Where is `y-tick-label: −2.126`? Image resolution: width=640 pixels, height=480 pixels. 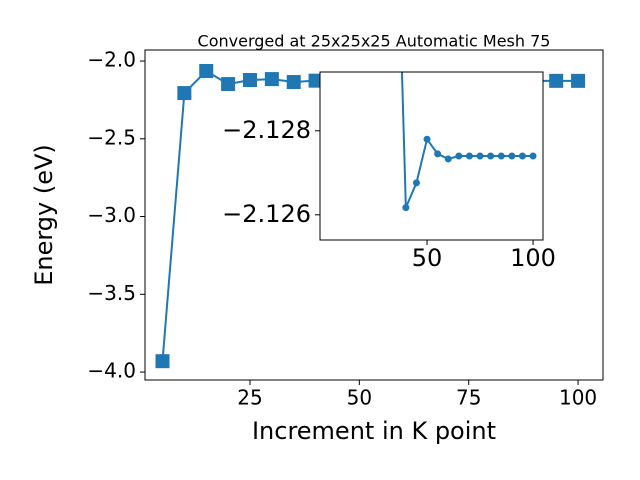 y-tick-label: −2.126 is located at coordinates (266, 214).